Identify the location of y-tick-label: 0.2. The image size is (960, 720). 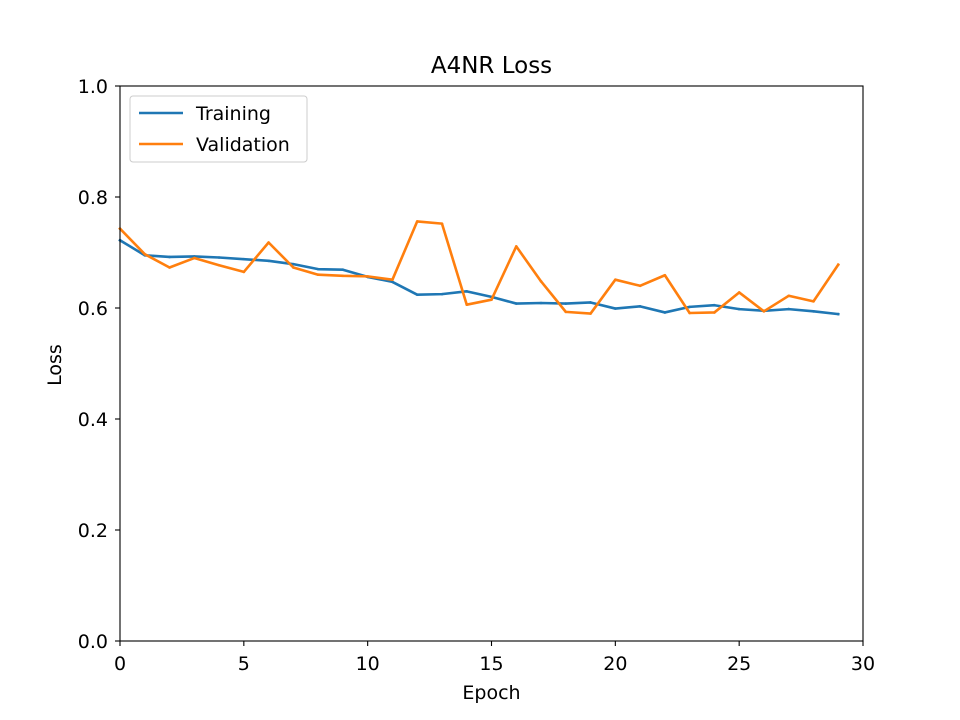
(93, 531).